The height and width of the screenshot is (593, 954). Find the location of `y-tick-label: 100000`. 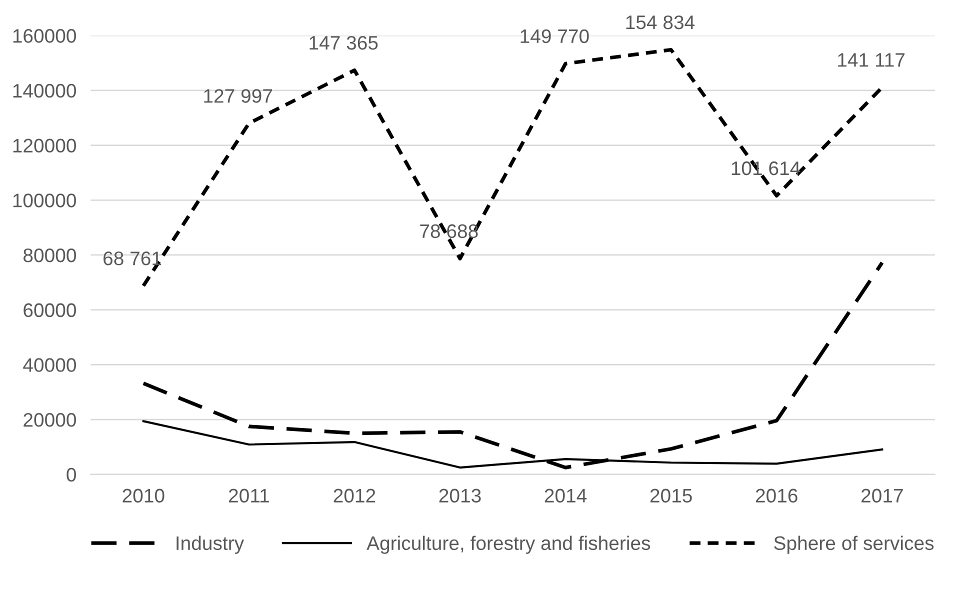

y-tick-label: 100000 is located at coordinates (44, 201).